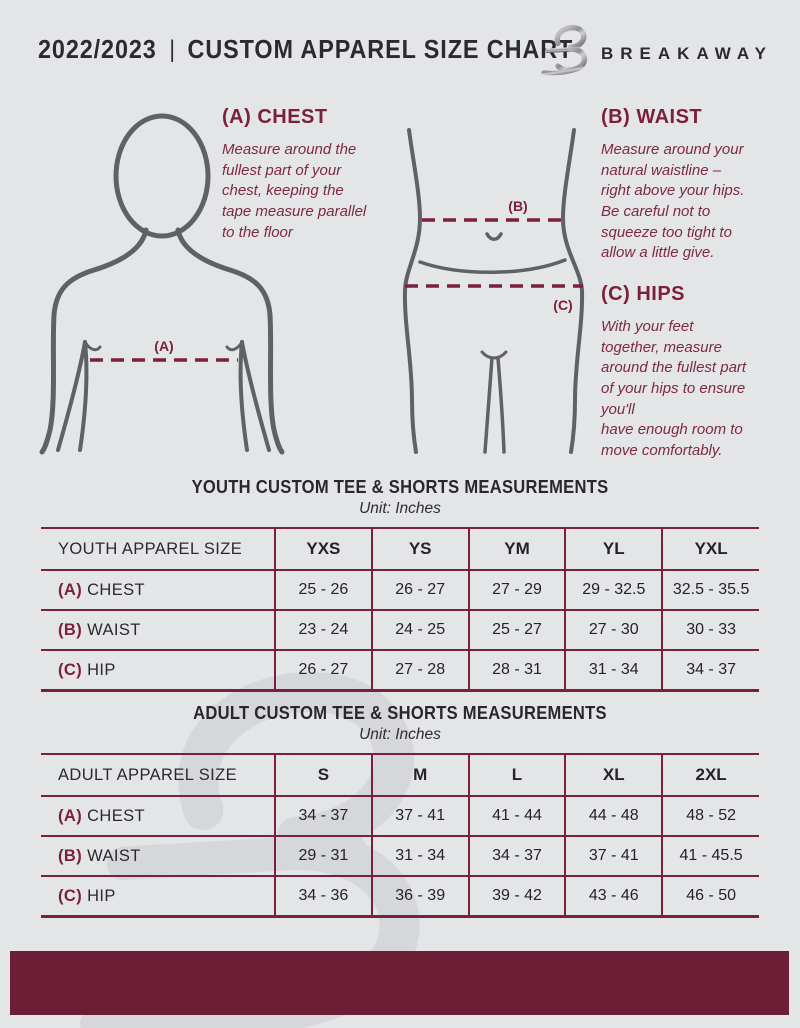  I want to click on page-title: CUSTOM APPAREL SIZE CHART, so click(380, 49).